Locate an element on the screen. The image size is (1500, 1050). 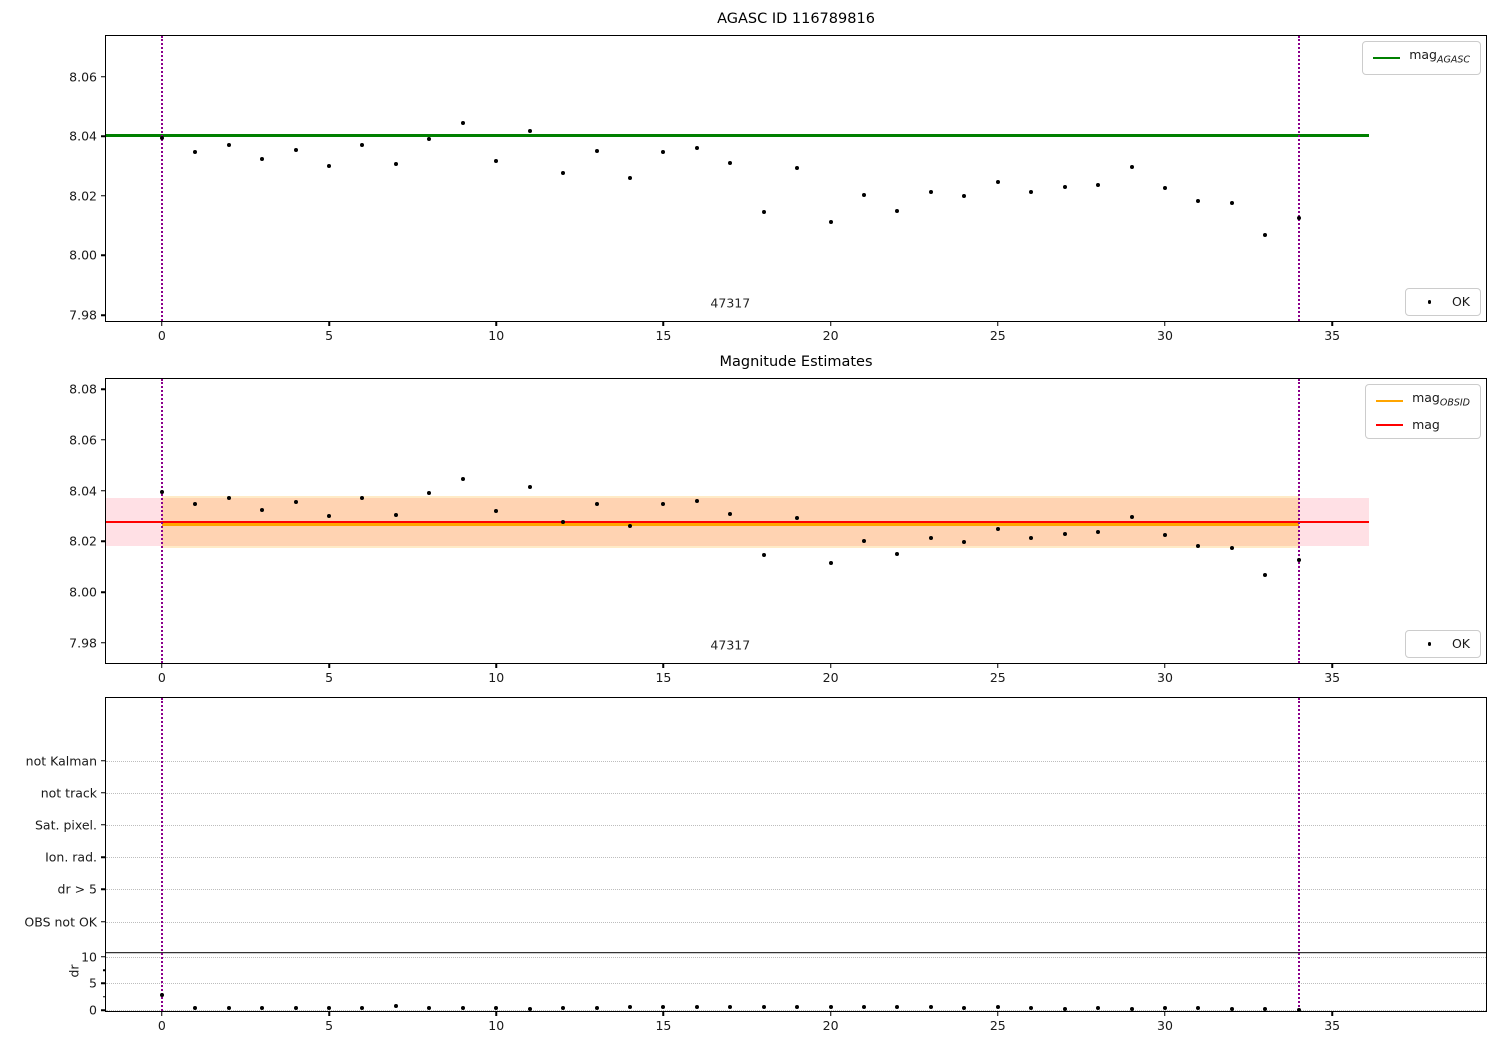
legend: OK is located at coordinates (1442, 302).